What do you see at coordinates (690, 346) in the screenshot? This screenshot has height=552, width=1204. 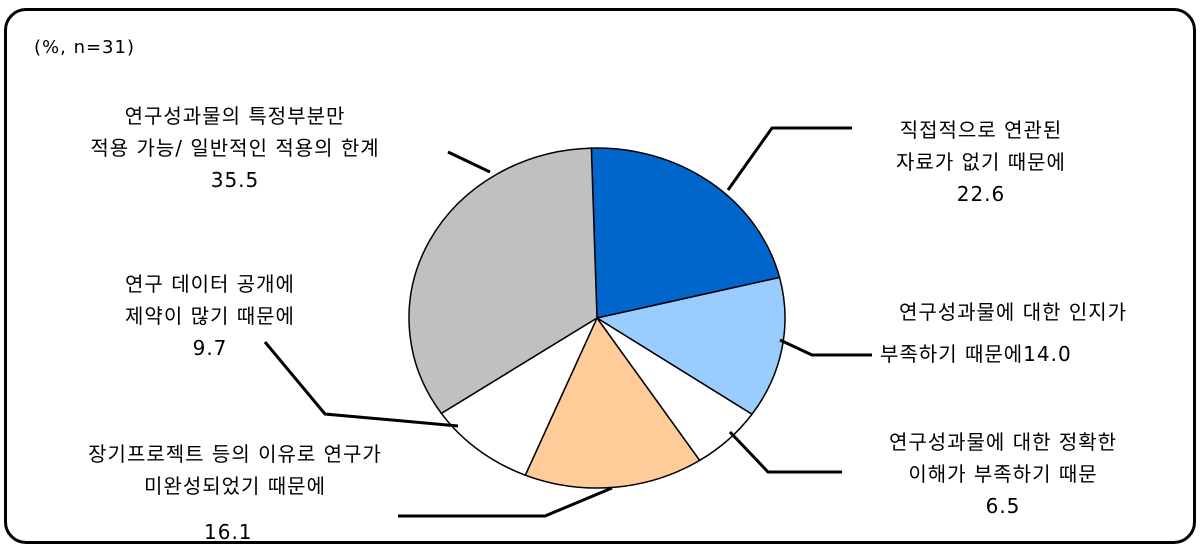 I see `pie-slice-lack-awareness` at bounding box center [690, 346].